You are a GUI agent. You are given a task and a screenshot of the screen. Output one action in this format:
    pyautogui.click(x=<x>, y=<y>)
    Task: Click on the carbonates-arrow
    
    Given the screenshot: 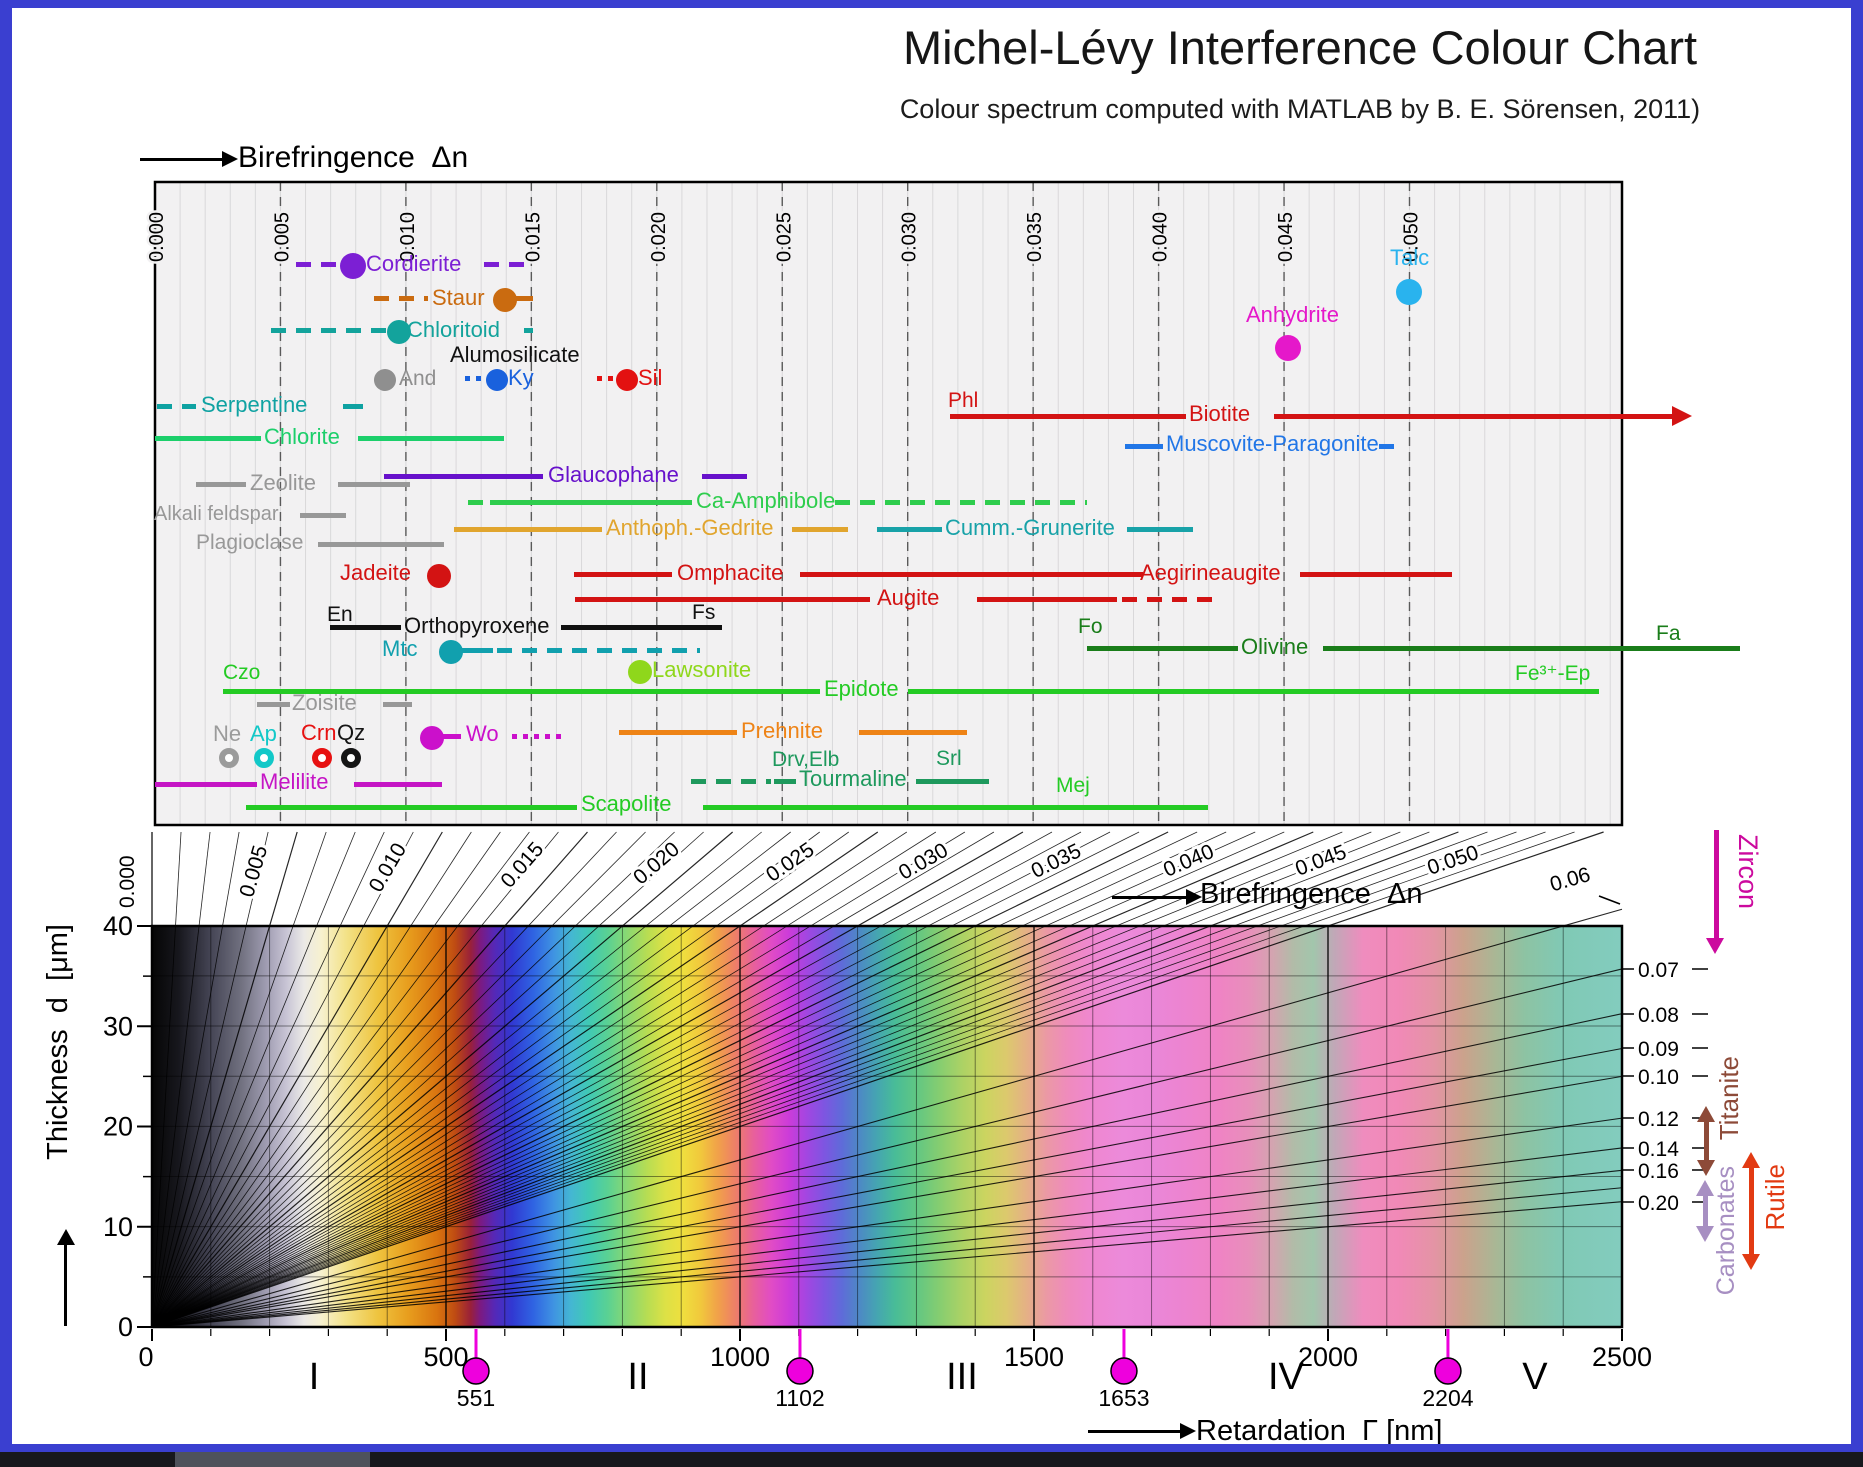 What is the action you would take?
    pyautogui.click(x=1705, y=1211)
    